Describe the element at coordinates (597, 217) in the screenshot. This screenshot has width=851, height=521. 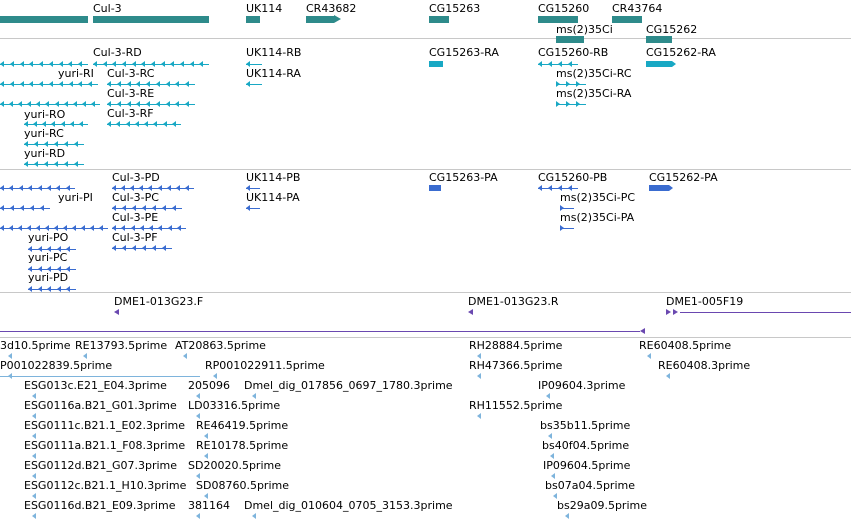
I see `feature-label-ms-2-35ci-pa: ms(2)35Ci-PA` at that location.